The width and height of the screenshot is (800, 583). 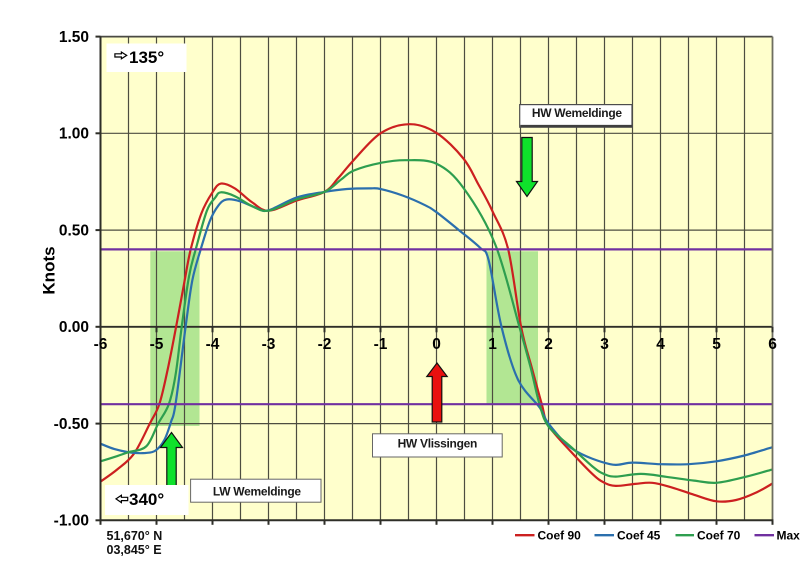 I want to click on svg-text: 03,845° E, so click(x=134, y=550).